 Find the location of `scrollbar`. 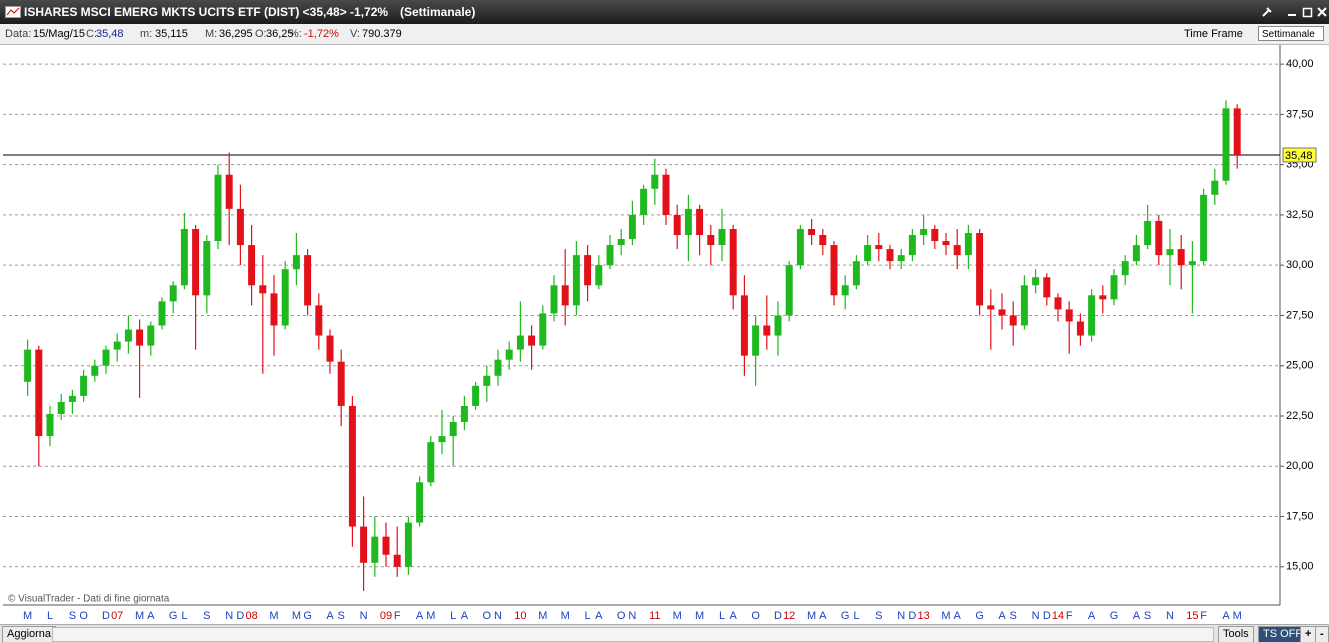

scrollbar is located at coordinates (633, 634).